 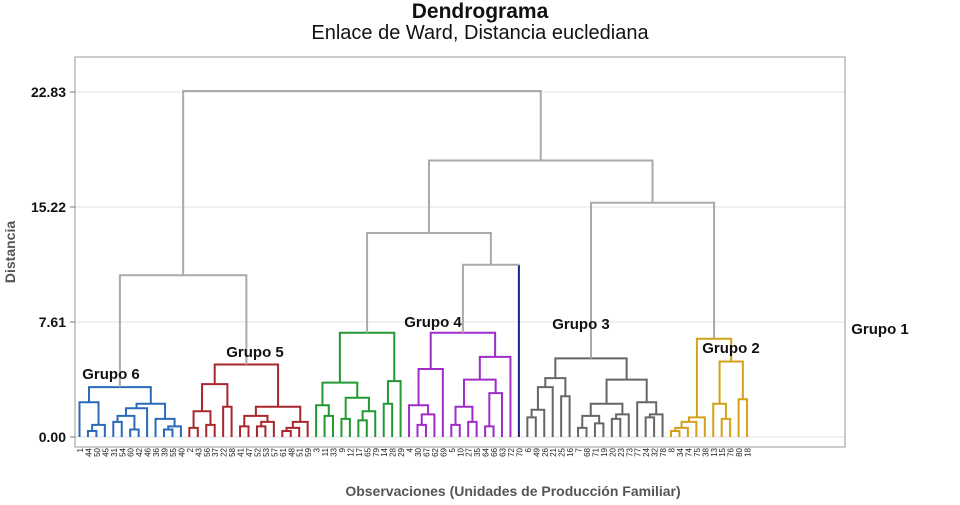 I want to click on chart-subtitle: Enlace de Ward, Distancia euclediana, so click(x=480, y=33).